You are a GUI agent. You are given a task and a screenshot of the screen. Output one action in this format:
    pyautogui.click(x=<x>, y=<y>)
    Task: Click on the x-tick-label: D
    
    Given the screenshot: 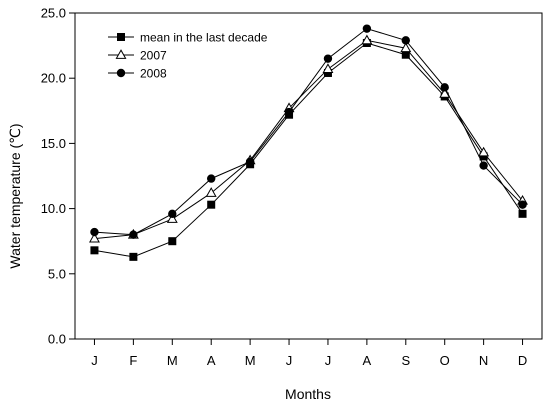 What is the action you would take?
    pyautogui.click(x=522, y=360)
    